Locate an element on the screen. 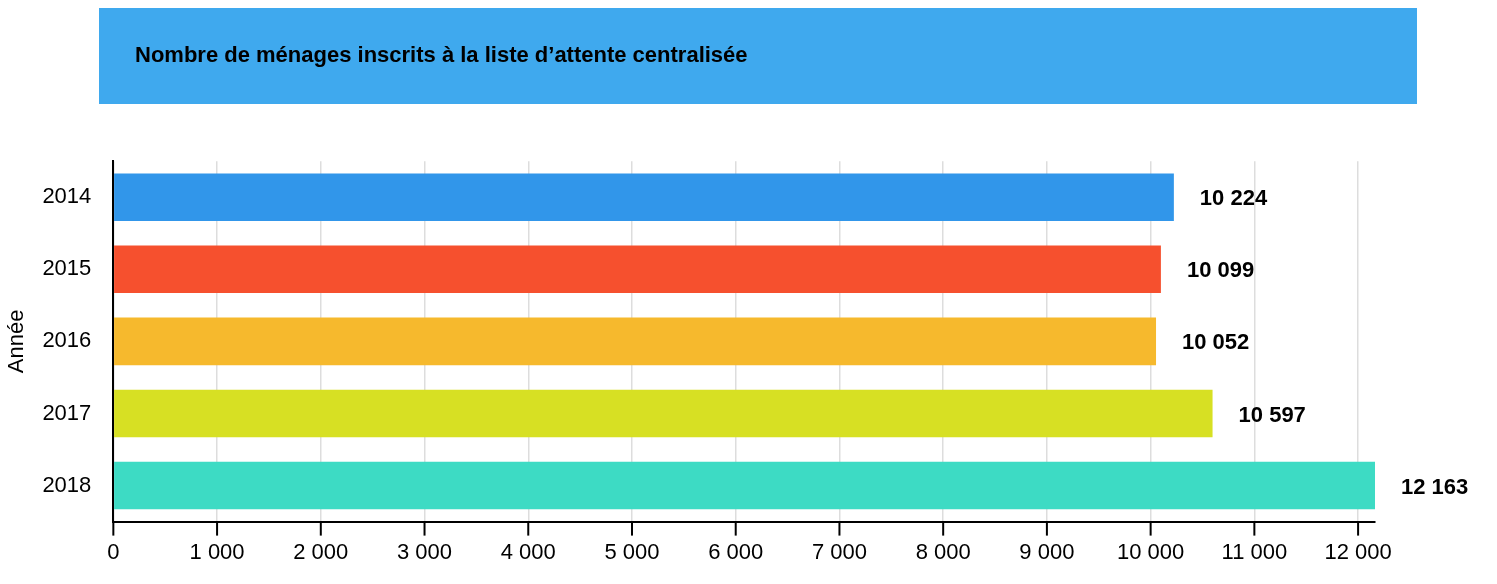  x-tick-label: 4 000 is located at coordinates (528, 551).